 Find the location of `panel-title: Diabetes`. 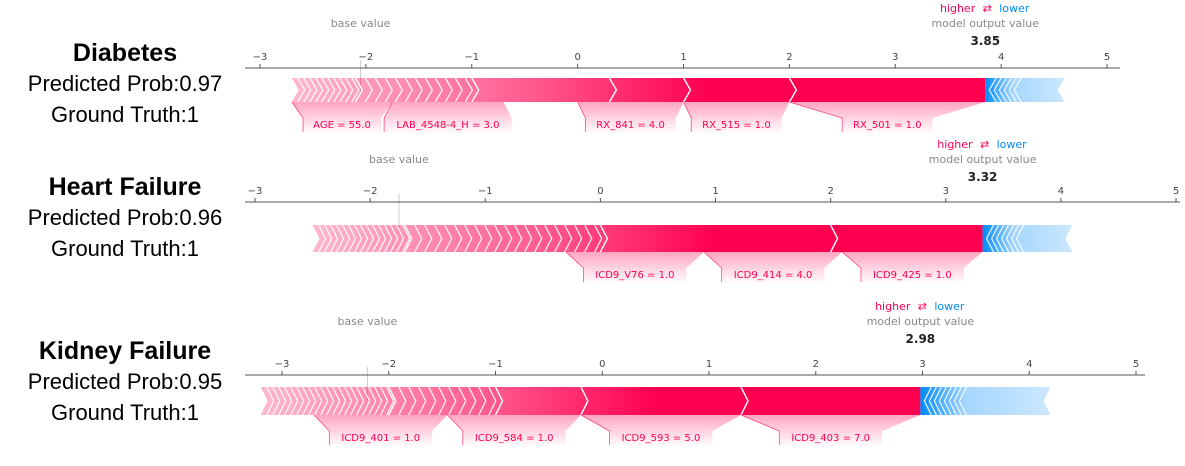

panel-title: Diabetes is located at coordinates (125, 53).